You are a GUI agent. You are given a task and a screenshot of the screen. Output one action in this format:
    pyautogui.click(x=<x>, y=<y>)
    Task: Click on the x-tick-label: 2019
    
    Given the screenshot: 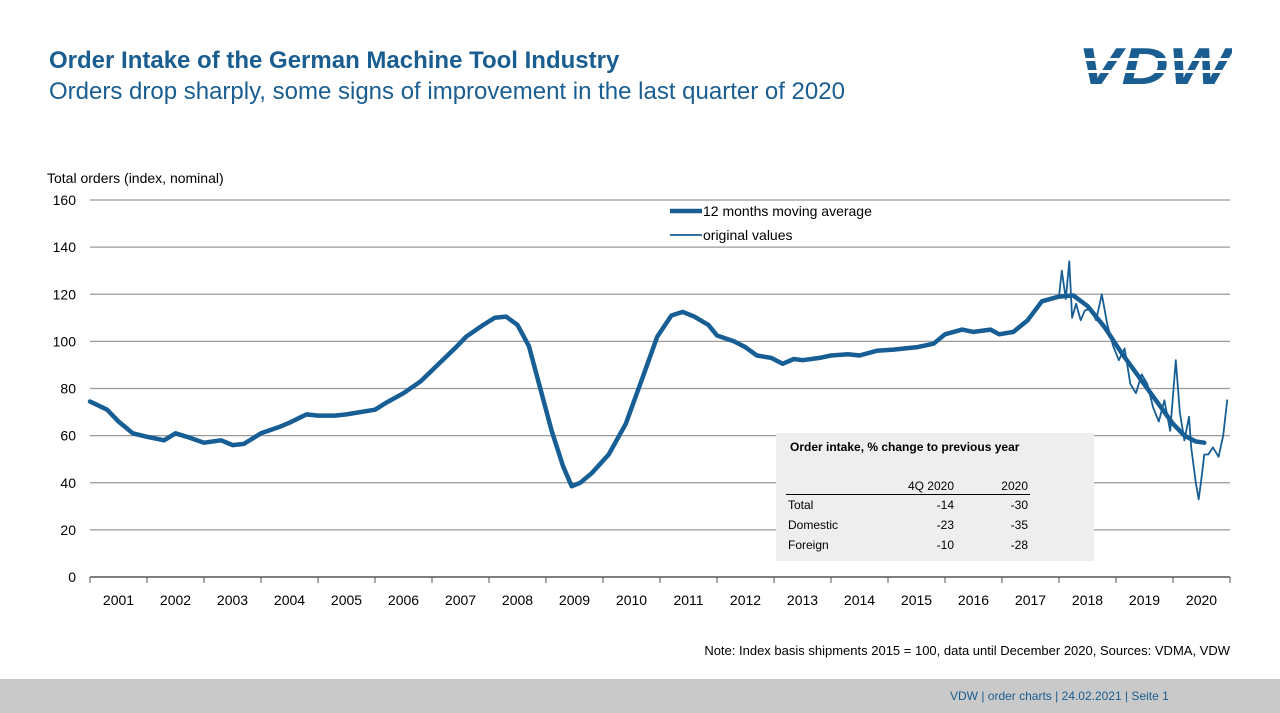 What is the action you would take?
    pyautogui.click(x=1144, y=600)
    